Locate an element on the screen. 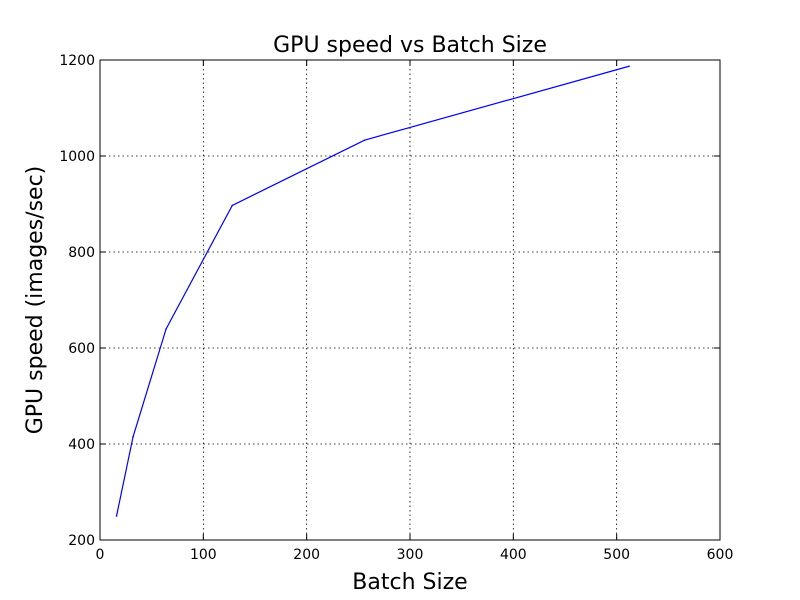  y-tick-label: 200 is located at coordinates (81, 541).